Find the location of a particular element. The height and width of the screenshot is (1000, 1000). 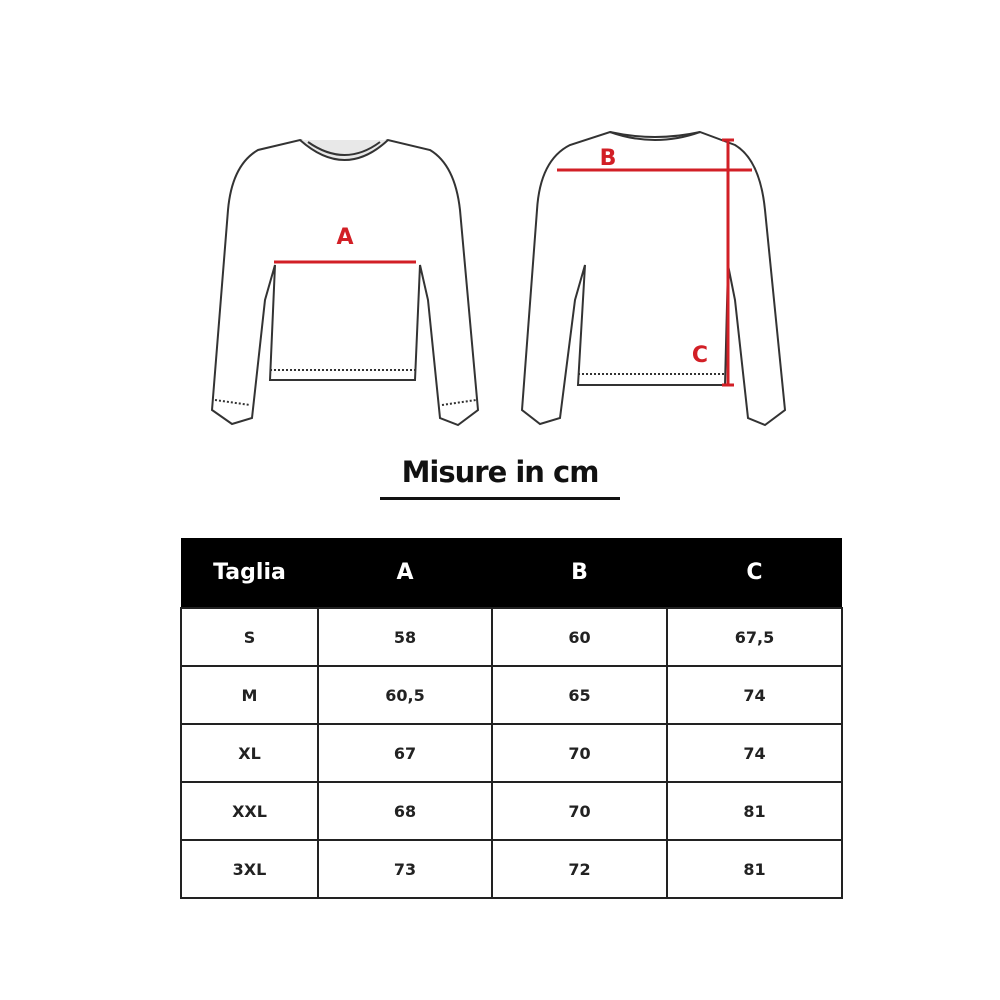

measure-cell: 60 is located at coordinates (579, 637).